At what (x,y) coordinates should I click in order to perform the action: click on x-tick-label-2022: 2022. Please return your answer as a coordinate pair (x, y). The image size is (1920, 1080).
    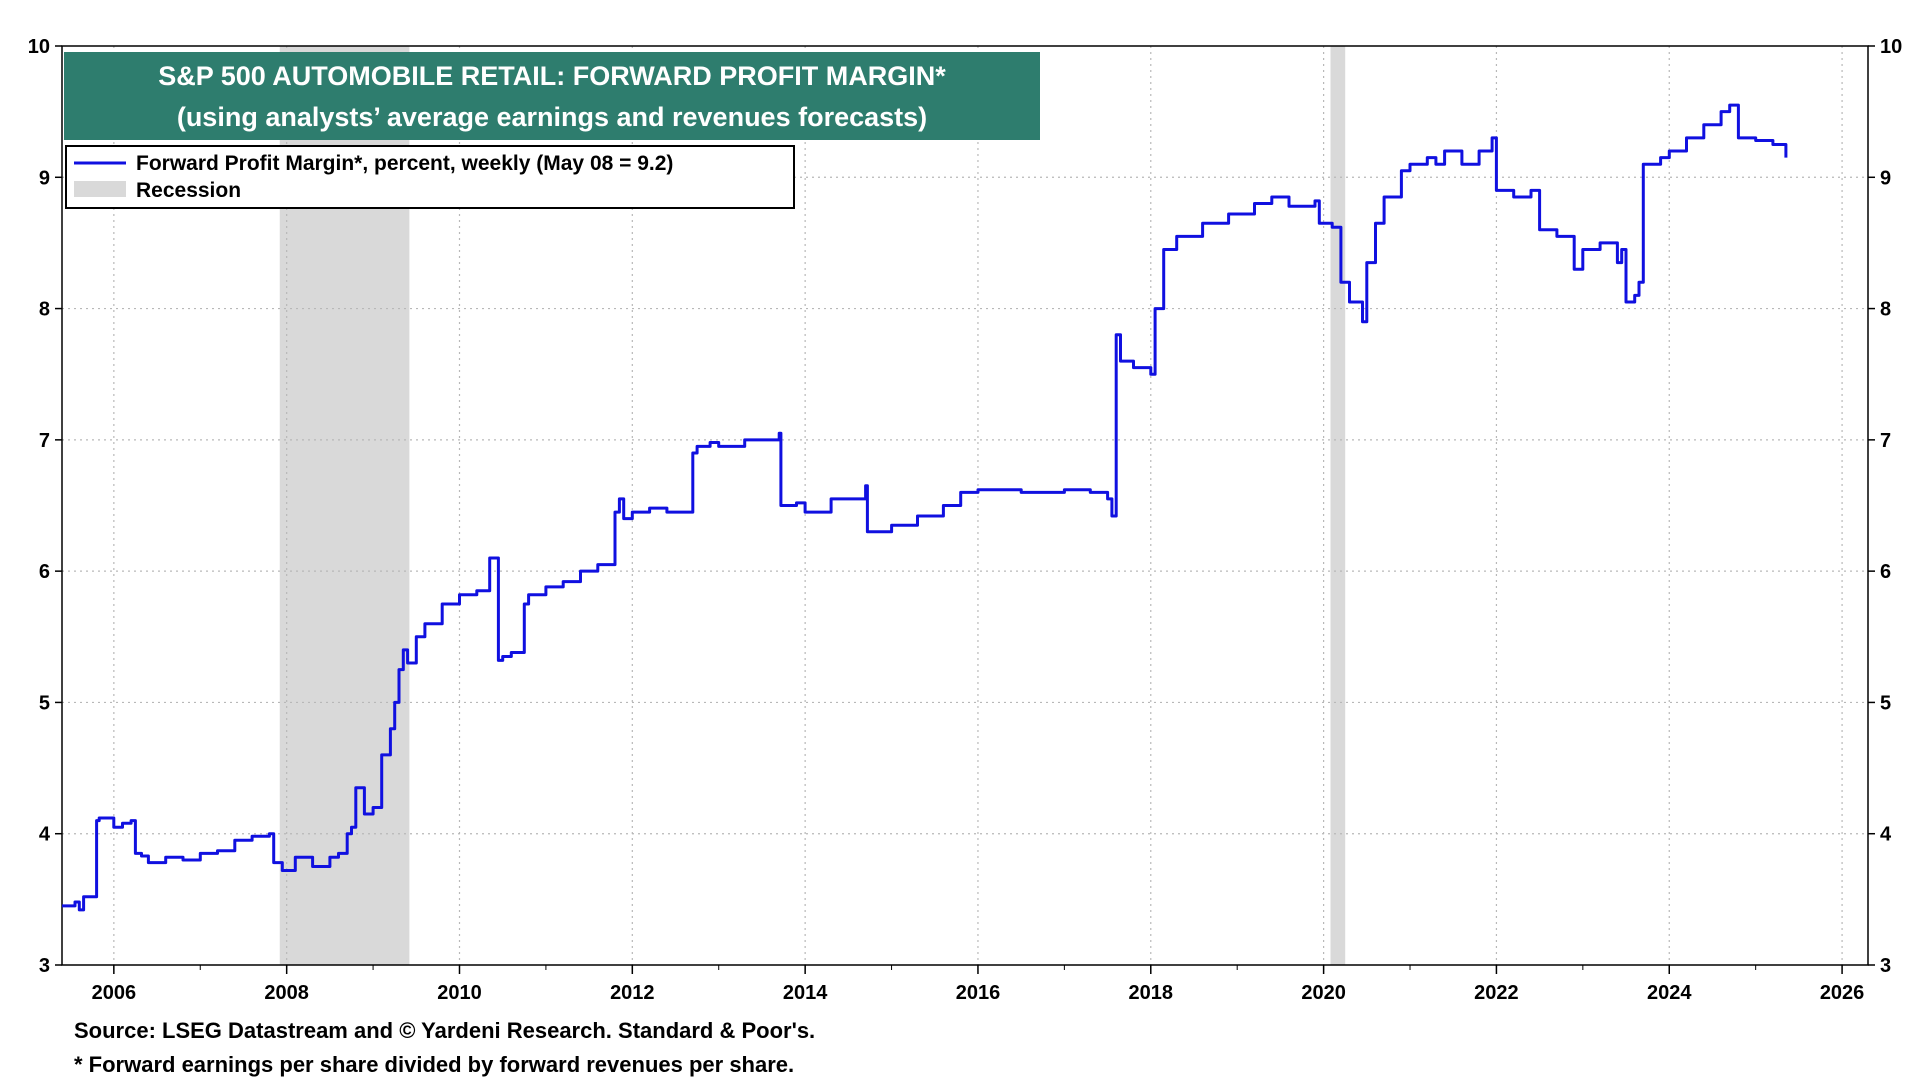
    Looking at the image, I should click on (1496, 993).